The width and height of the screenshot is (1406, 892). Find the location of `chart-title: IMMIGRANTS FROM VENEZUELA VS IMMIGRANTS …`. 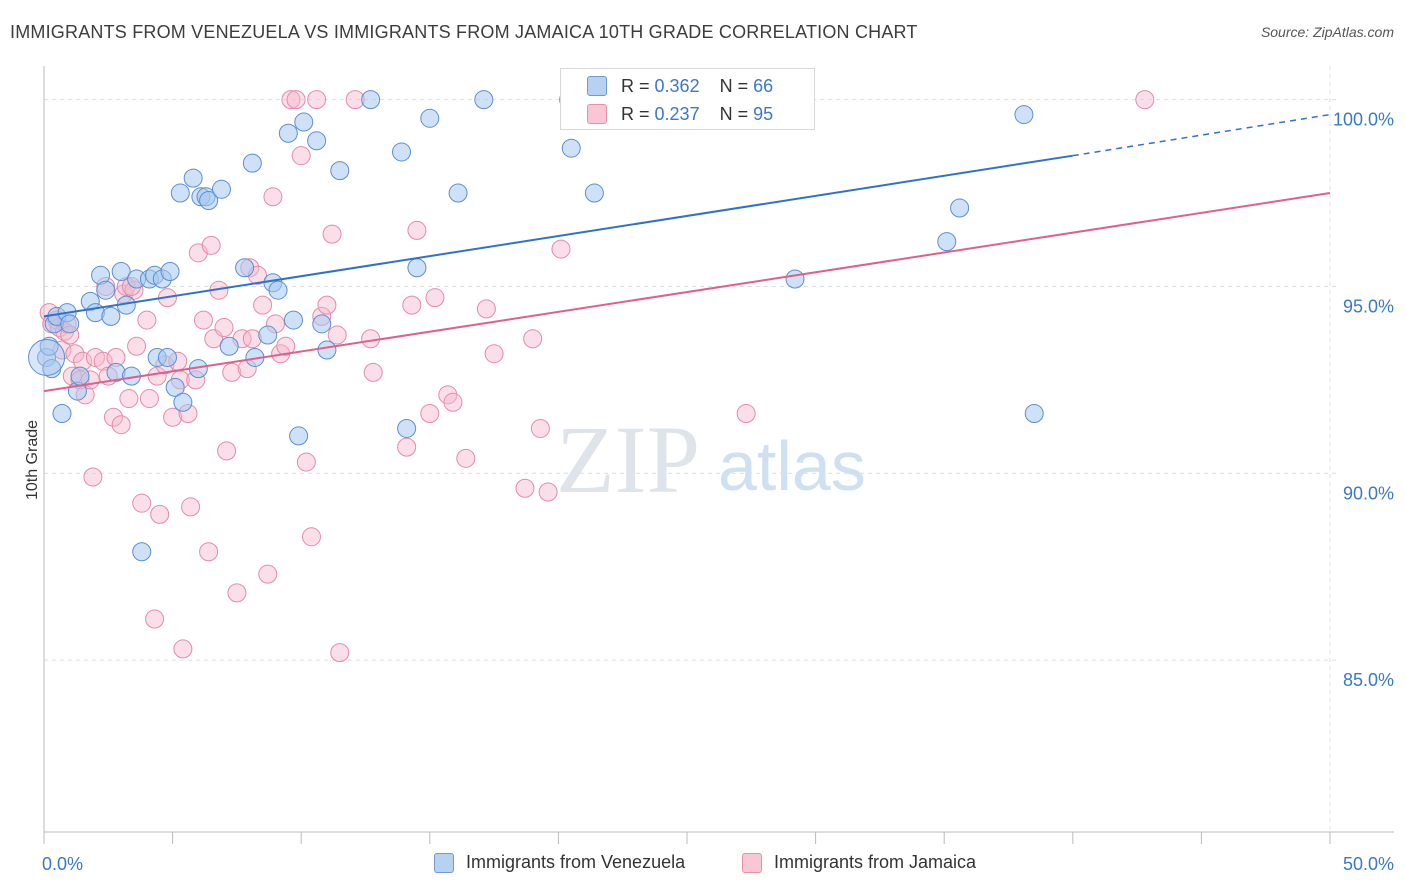

chart-title: IMMIGRANTS FROM VENEZUELA VS IMMIGRANTS … is located at coordinates (464, 32).